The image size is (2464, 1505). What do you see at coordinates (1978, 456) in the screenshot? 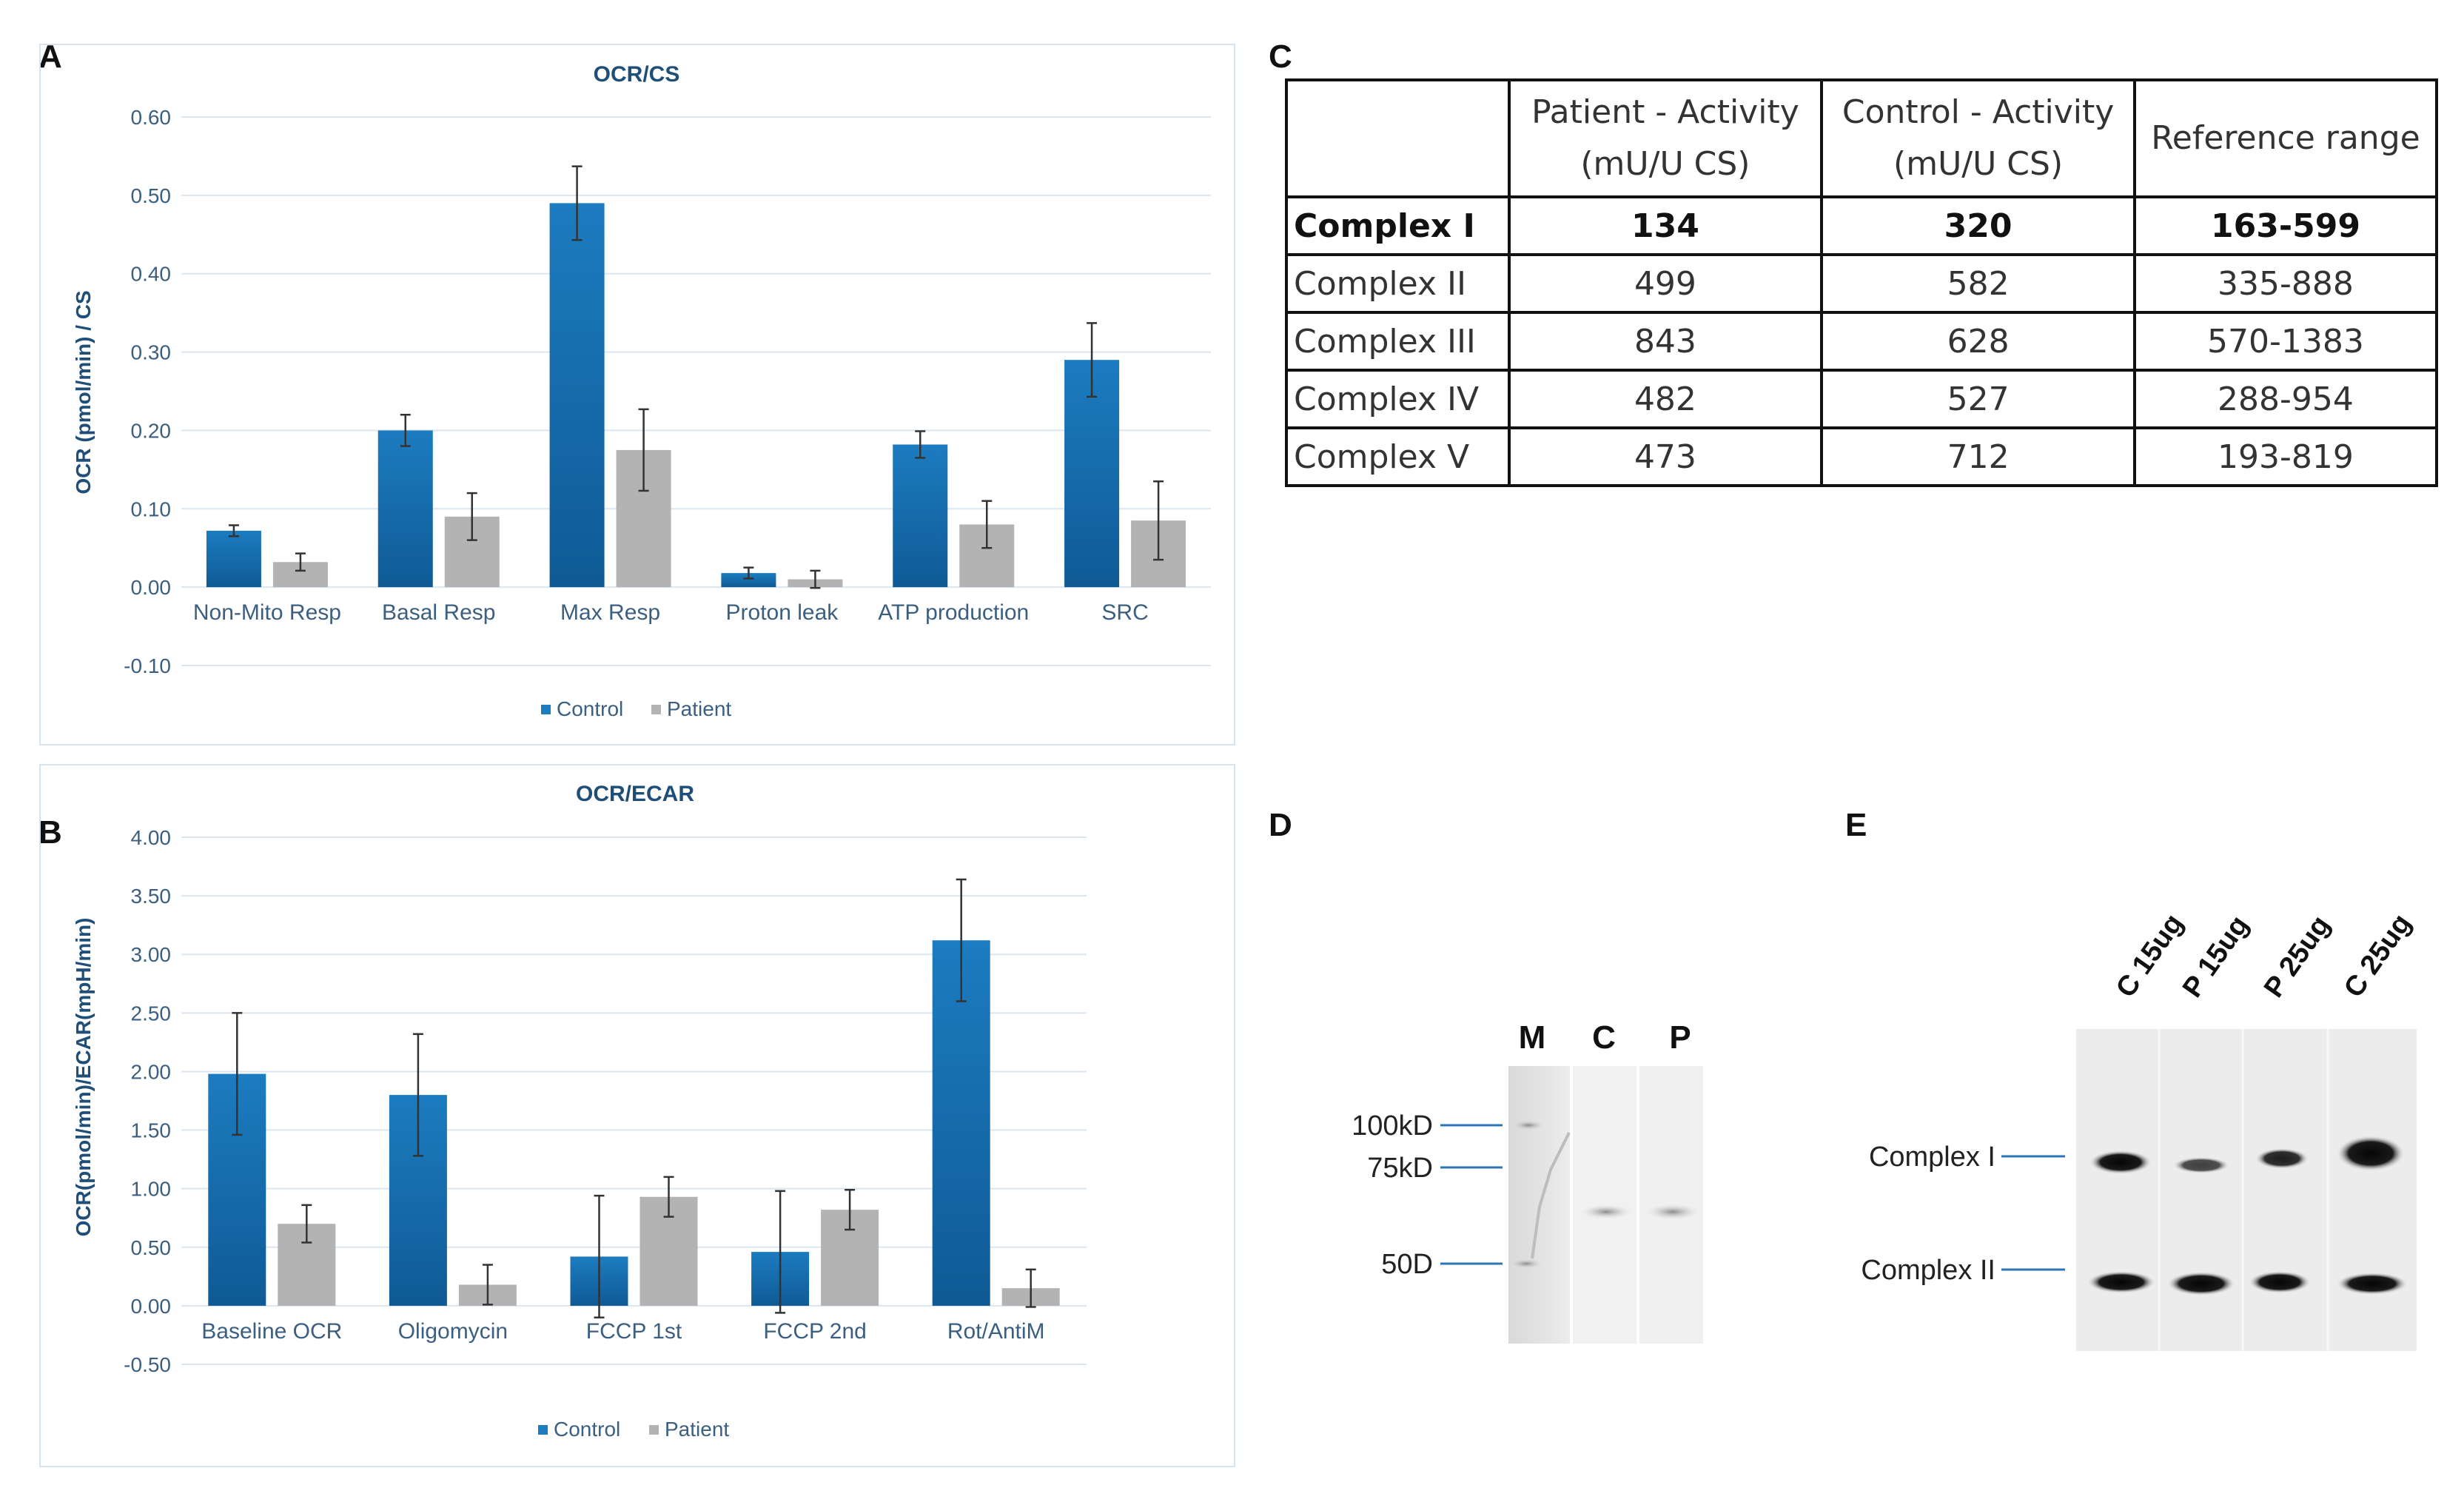
I see `table-cell: 712` at bounding box center [1978, 456].